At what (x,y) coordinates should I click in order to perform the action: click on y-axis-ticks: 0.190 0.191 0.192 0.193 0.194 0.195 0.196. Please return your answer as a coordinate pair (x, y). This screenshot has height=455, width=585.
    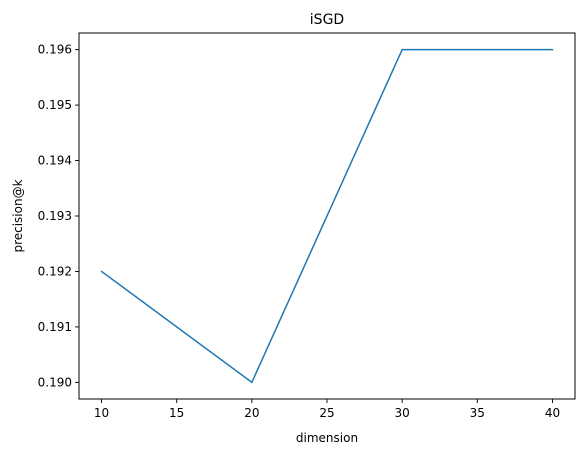
    Looking at the image, I should click on (58, 216).